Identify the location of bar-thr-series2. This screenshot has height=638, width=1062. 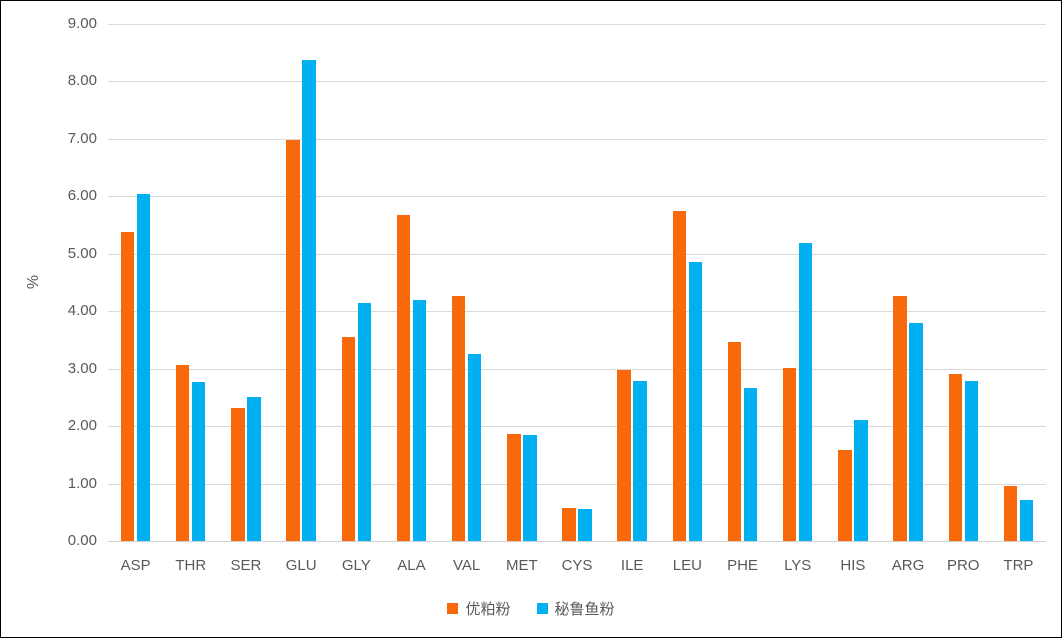
(199, 461).